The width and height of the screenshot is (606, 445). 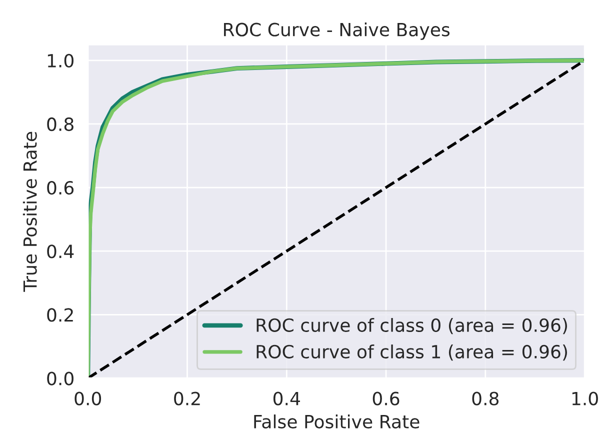 I want to click on y-tick-label: 0.4, so click(x=60, y=251).